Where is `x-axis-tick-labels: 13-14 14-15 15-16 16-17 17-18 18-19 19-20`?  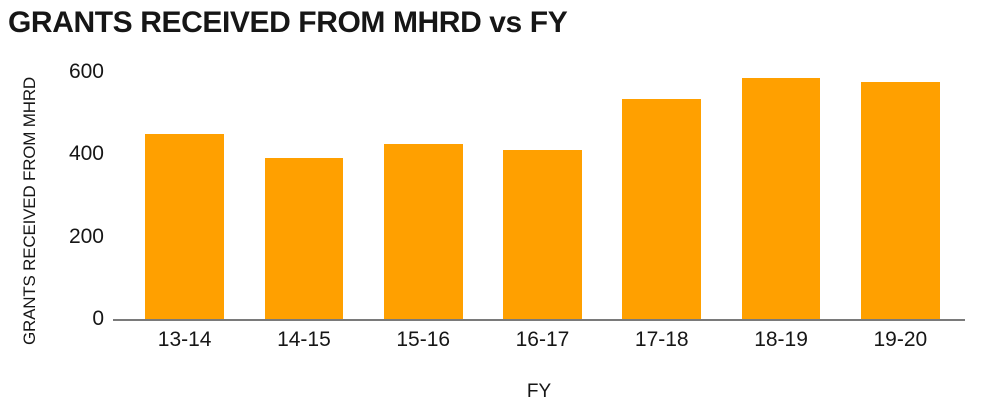 x-axis-tick-labels: 13-14 14-15 15-16 16-17 17-18 18-19 19-20 is located at coordinates (542, 340).